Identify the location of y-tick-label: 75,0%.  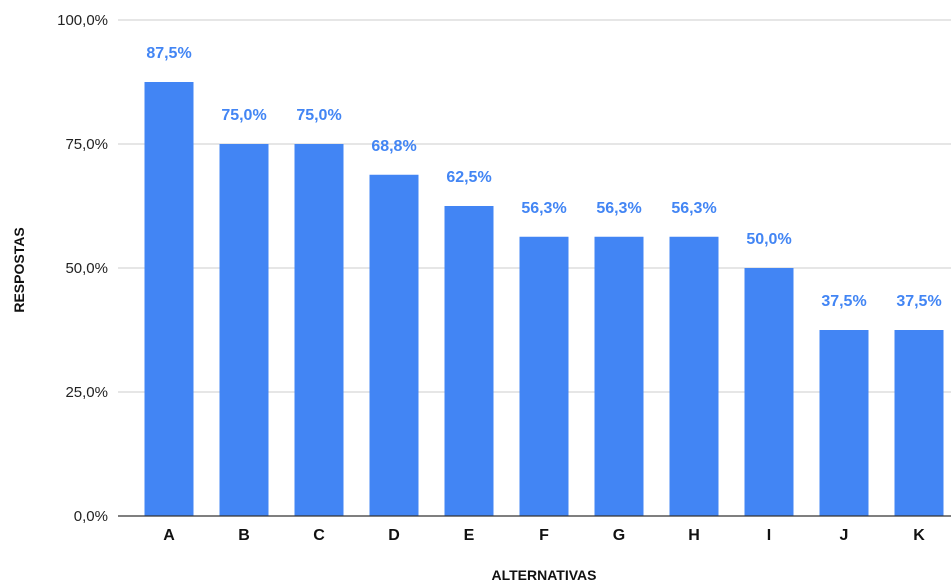
(86, 144).